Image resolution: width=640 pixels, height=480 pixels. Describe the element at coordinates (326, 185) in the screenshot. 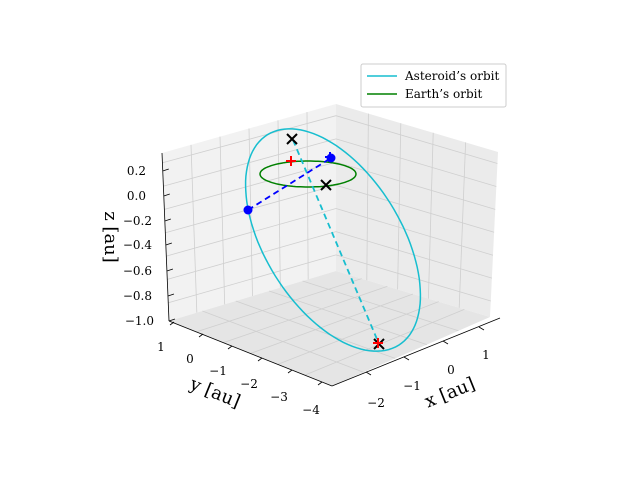

I see `cross-marker-node` at that location.